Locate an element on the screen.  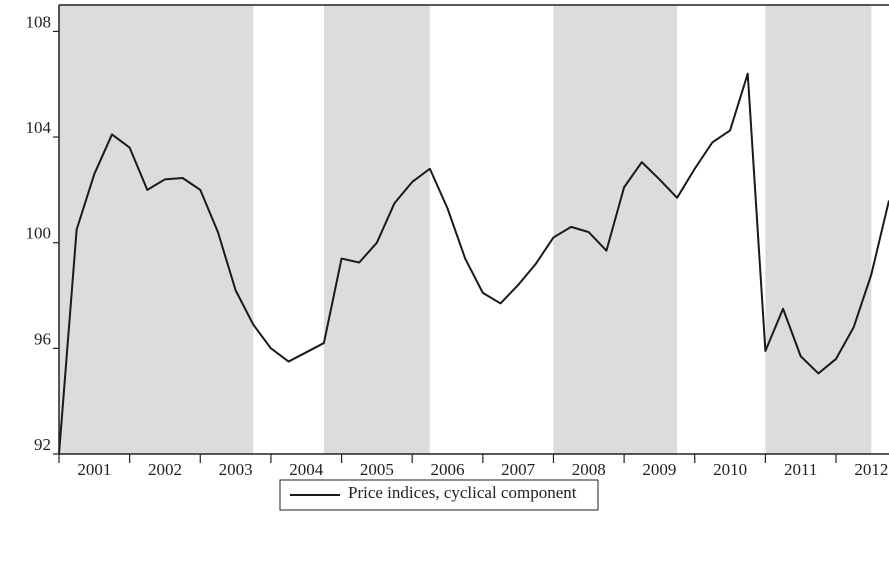
y-tick-label: 104 is located at coordinates (39, 127).